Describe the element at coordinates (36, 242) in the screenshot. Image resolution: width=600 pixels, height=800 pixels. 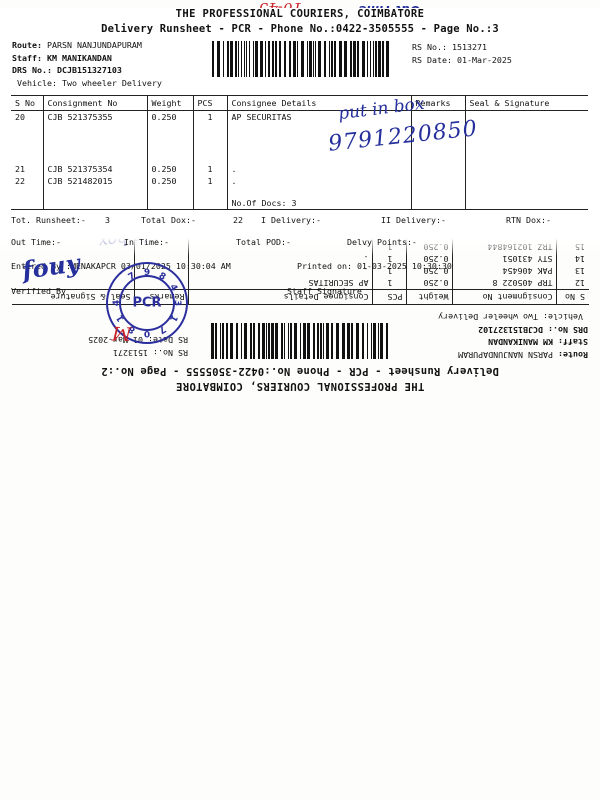
I see `out-time-label: Out Time:-` at that location.